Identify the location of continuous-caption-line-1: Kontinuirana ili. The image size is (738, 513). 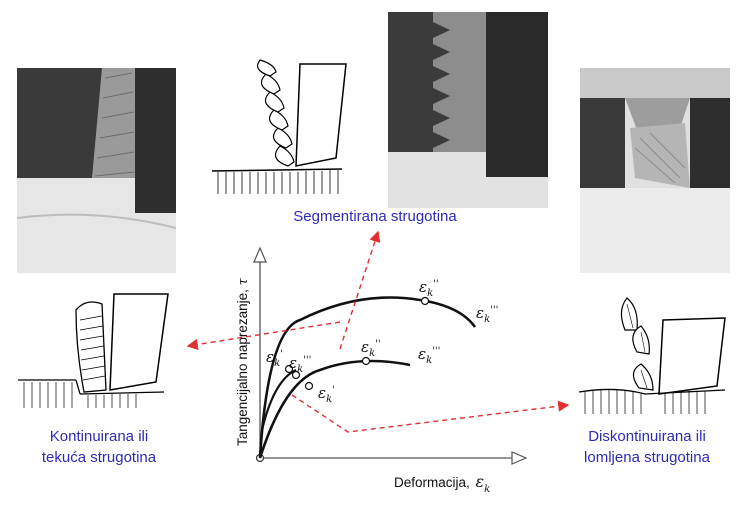
(99, 436).